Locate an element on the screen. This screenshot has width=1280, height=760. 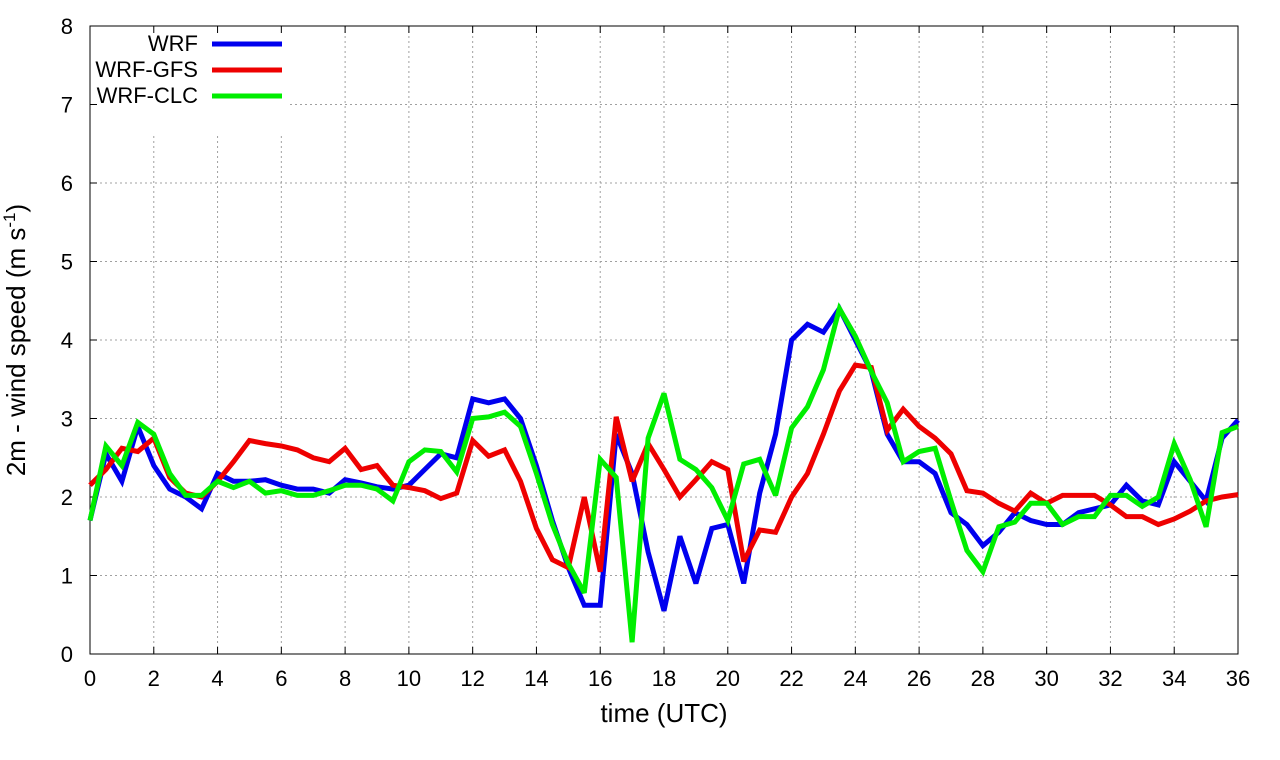
y-tick-label: 5 is located at coordinates (67, 262).